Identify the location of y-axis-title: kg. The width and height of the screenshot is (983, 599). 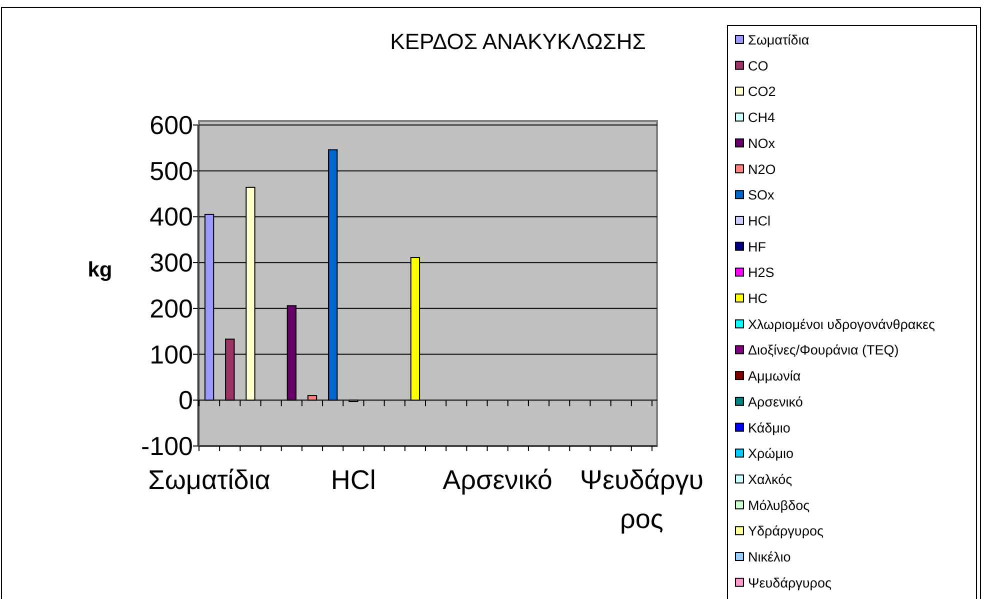
(100, 270).